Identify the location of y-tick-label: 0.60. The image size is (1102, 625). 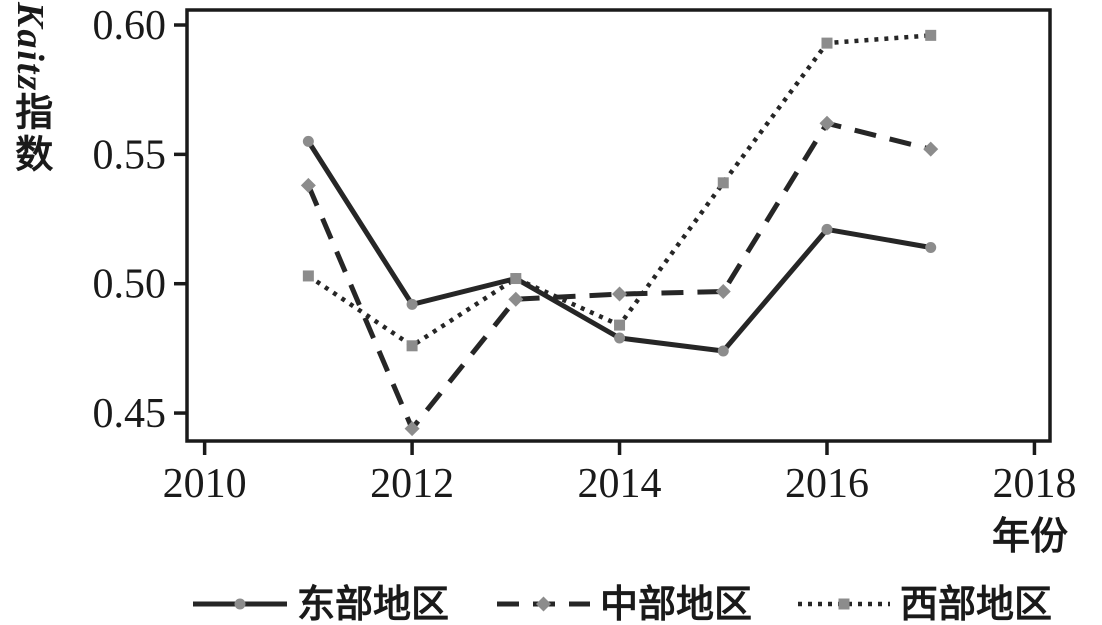
(130, 26).